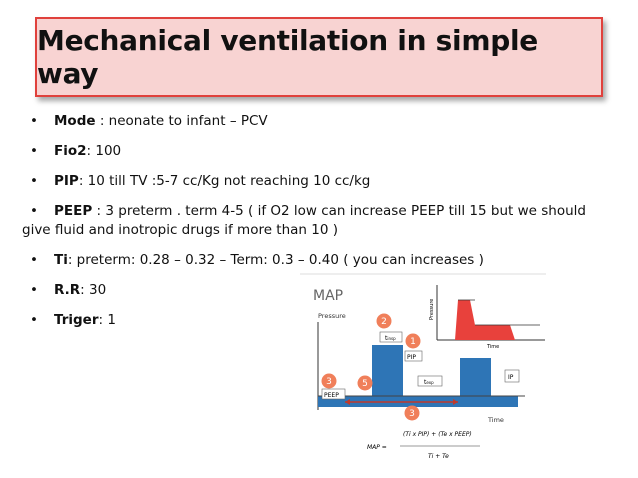  I want to click on bullet-label: PIP, so click(66, 181).